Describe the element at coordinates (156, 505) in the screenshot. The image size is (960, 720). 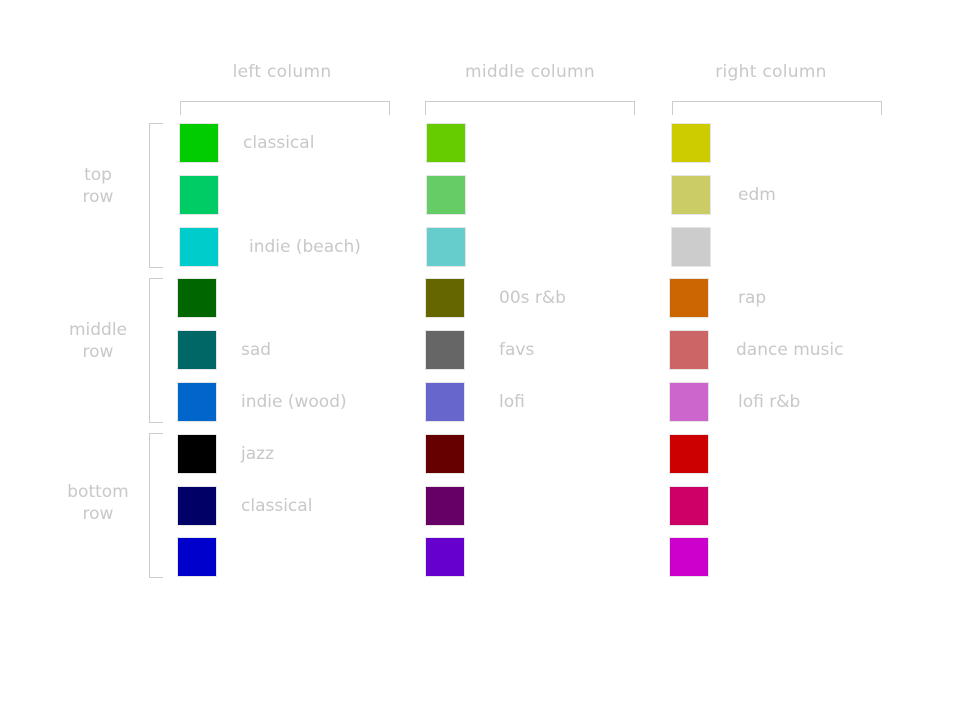
I see `row-bracket-bottom` at that location.